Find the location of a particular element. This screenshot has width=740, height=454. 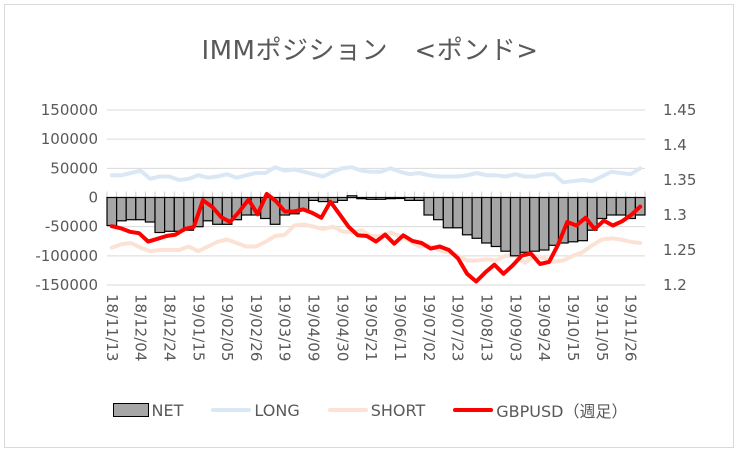

x-tick-label: 19/10/15 is located at coordinates (573, 327).